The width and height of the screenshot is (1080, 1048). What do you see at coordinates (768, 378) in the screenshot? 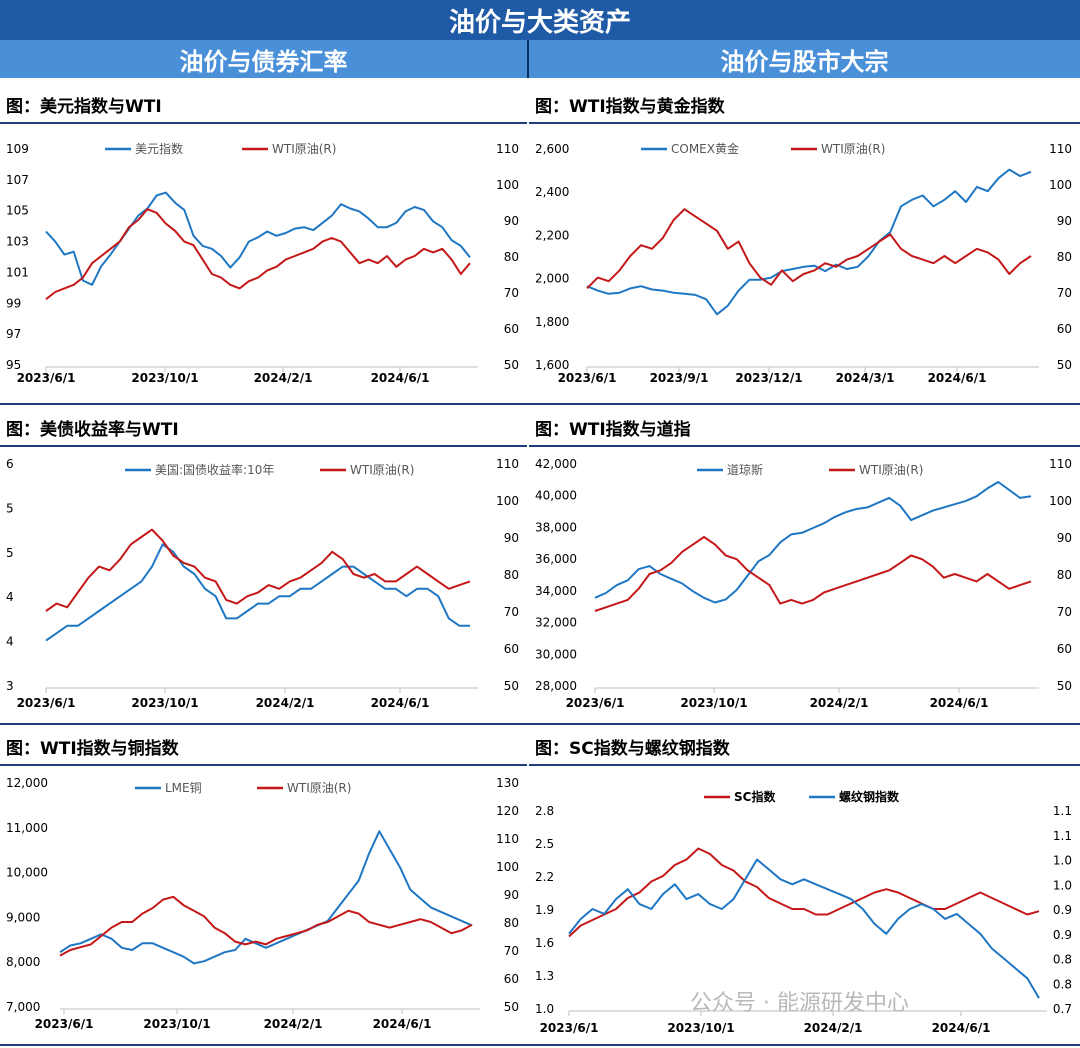
I see `x-tick-label: 2023/12/1` at bounding box center [768, 378].